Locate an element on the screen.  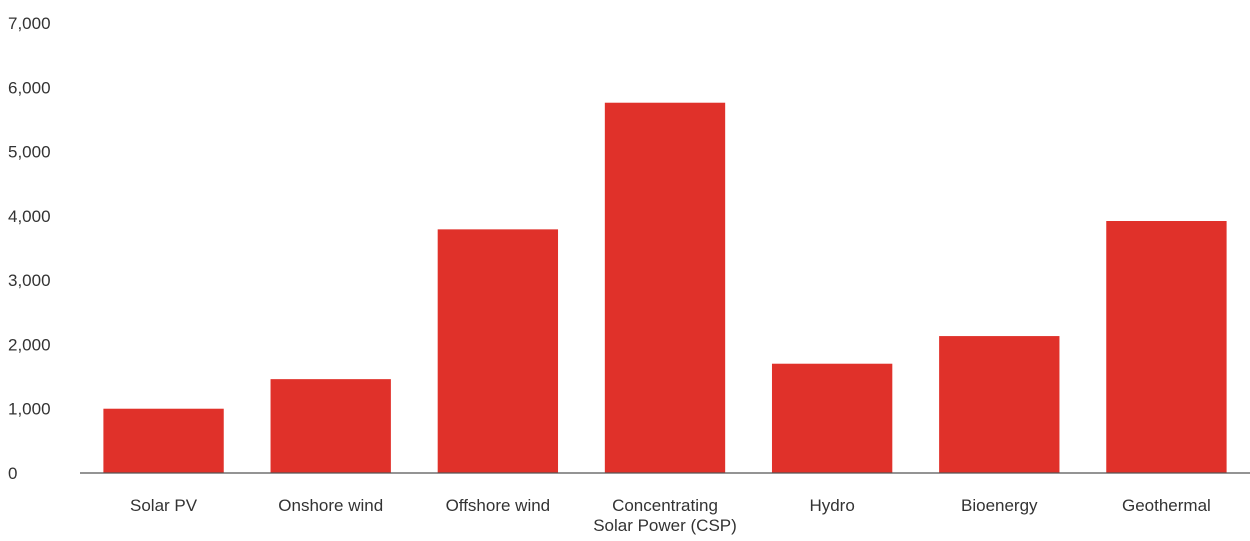
x-tick-label-line: Geothermal is located at coordinates (1166, 505).